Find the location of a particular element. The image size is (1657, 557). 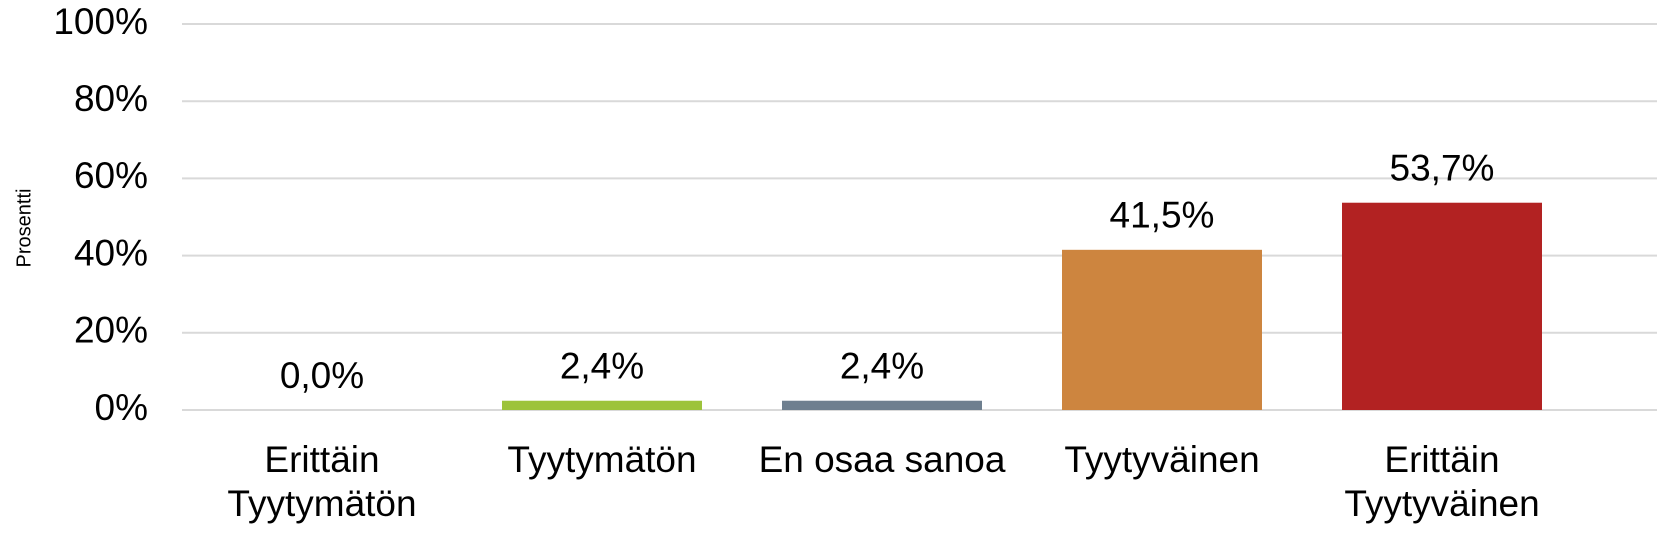

y-tick-label: 0% is located at coordinates (121, 407).